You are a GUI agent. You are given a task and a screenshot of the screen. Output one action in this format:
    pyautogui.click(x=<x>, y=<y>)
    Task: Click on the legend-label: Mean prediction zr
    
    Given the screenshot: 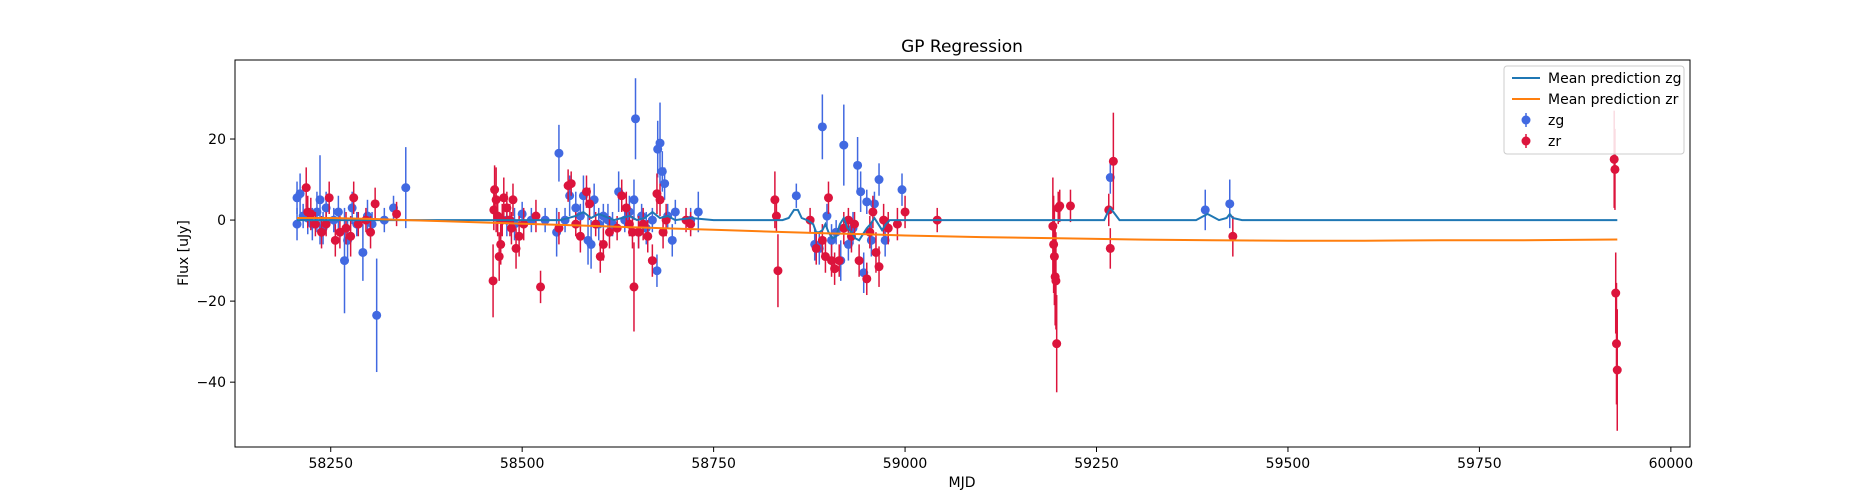 What is the action you would take?
    pyautogui.click(x=1613, y=100)
    